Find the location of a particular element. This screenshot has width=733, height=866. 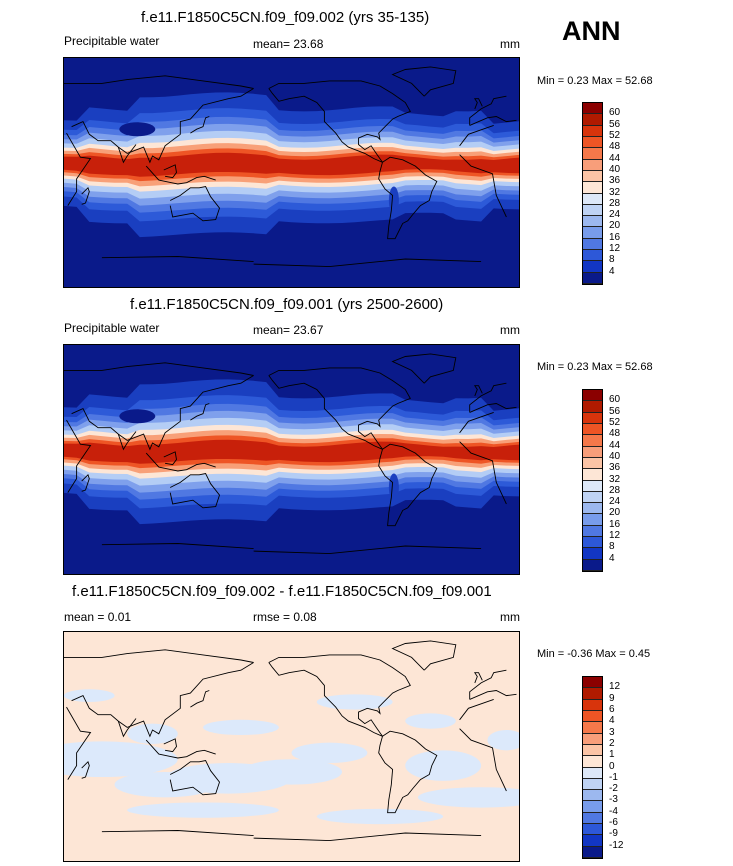

colorbar-tick-label: -4 is located at coordinates (613, 811).